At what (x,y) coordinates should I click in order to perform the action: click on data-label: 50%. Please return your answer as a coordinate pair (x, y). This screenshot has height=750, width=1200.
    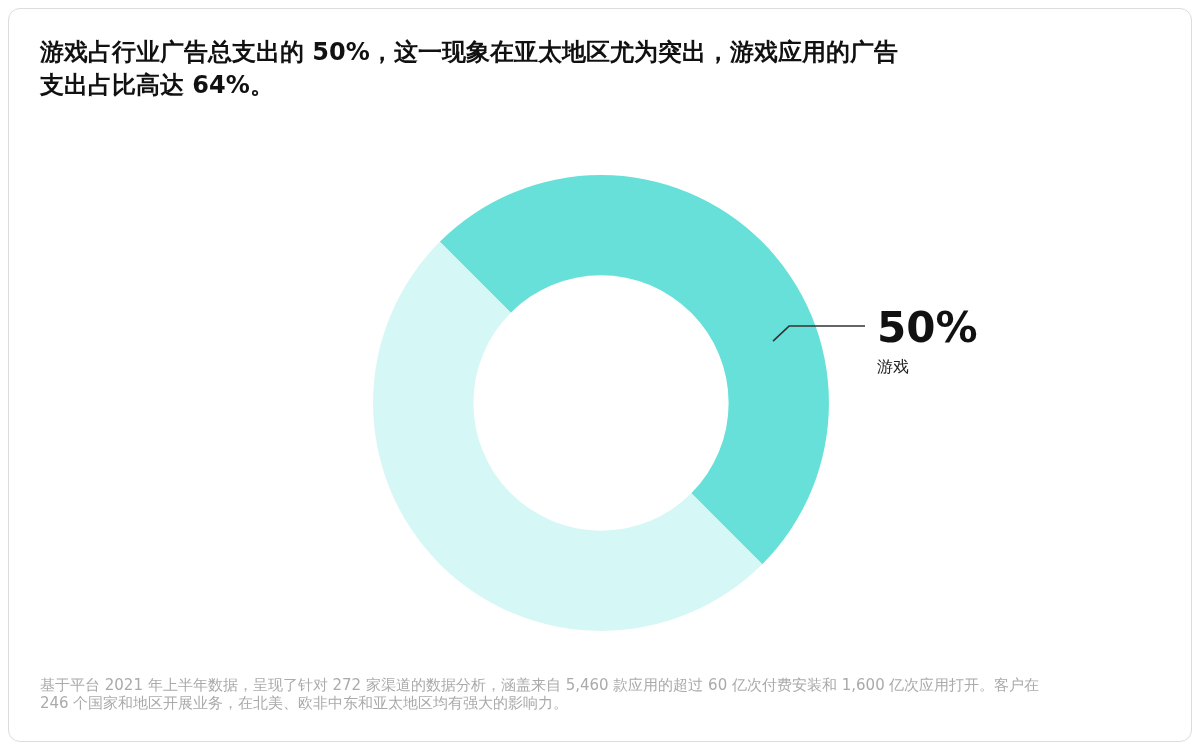
    Looking at the image, I should click on (927, 328).